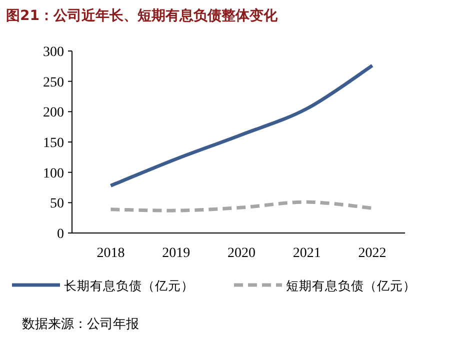 The width and height of the screenshot is (451, 342). Describe the element at coordinates (110, 253) in the screenshot. I see `x-tick-label: 2018` at that location.